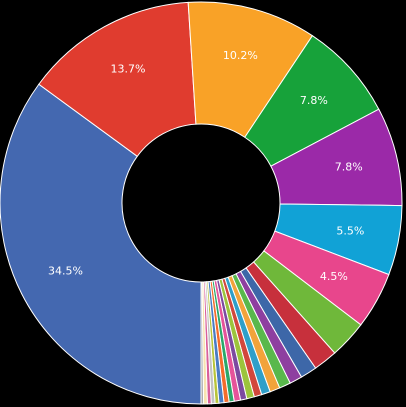 Image resolution: width=406 pixels, height=407 pixels. I want to click on slice-label-0: 34.5%, so click(65, 271).